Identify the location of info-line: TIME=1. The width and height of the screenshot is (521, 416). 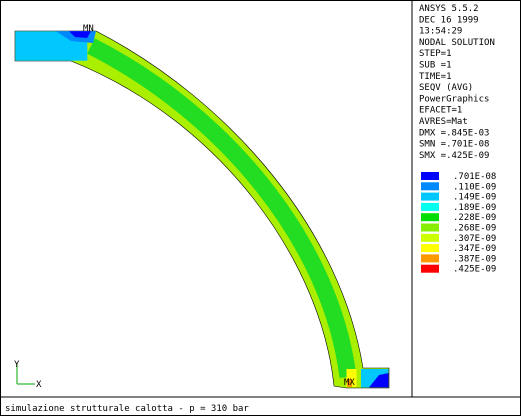
(435, 77).